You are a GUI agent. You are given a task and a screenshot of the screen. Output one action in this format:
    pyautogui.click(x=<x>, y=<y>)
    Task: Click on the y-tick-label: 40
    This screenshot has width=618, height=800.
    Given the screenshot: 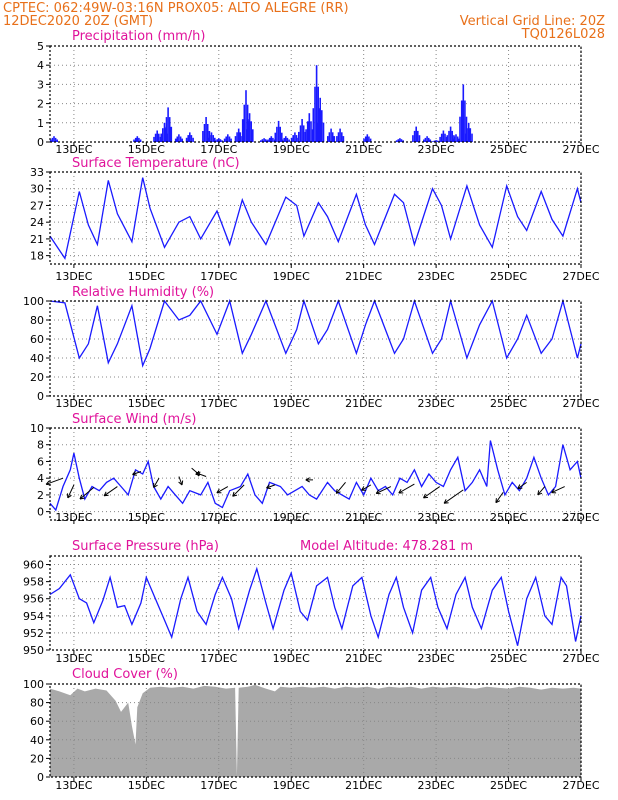 What is the action you would take?
    pyautogui.click(x=37, y=358)
    